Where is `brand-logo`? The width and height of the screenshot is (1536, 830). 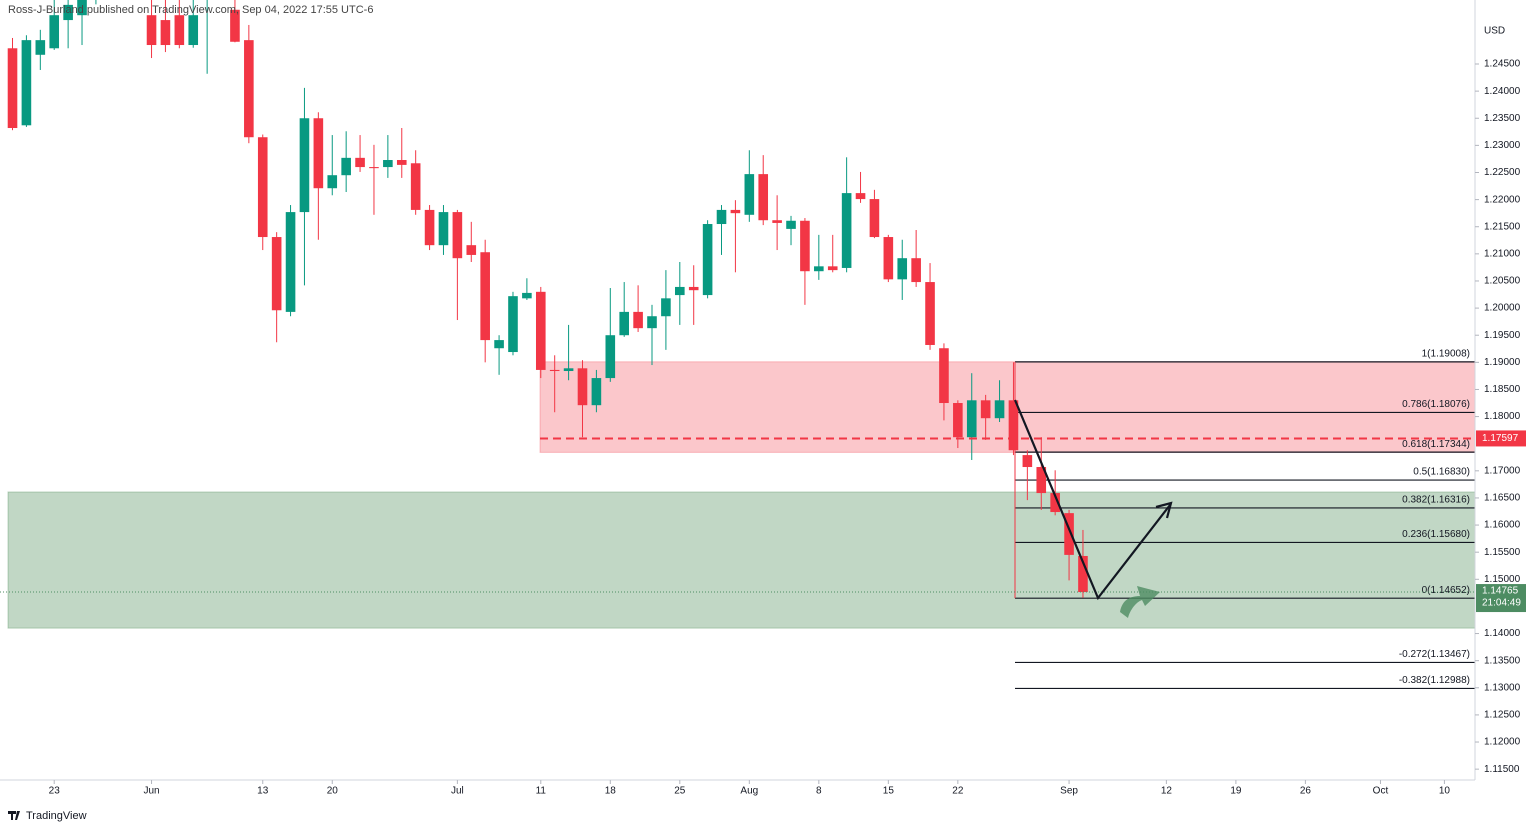 brand-logo is located at coordinates (14, 815).